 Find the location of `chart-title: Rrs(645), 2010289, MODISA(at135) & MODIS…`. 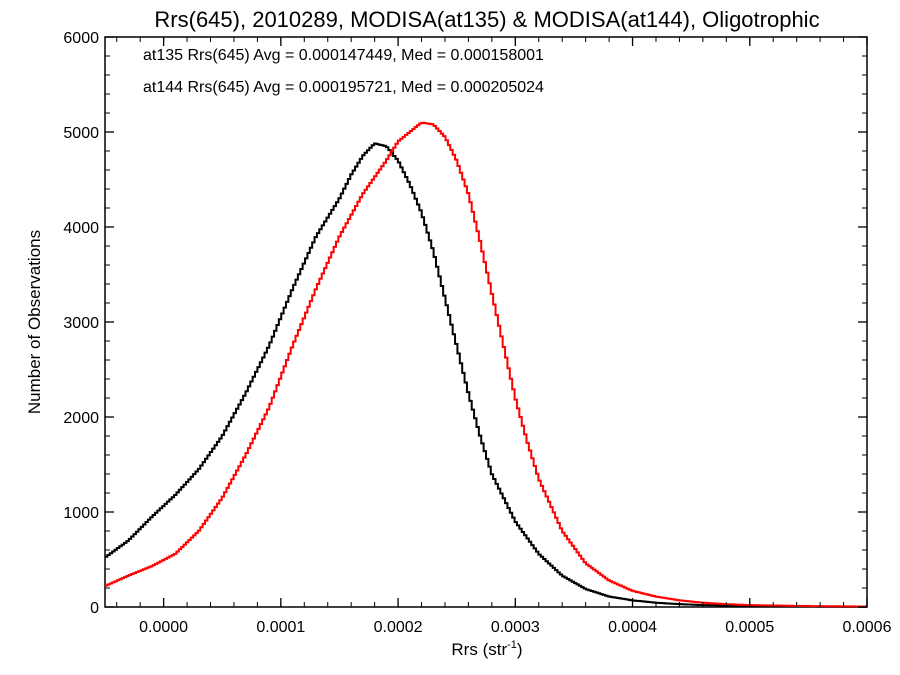

chart-title: Rrs(645), 2010289, MODISA(at135) & MODIS… is located at coordinates (486, 19).